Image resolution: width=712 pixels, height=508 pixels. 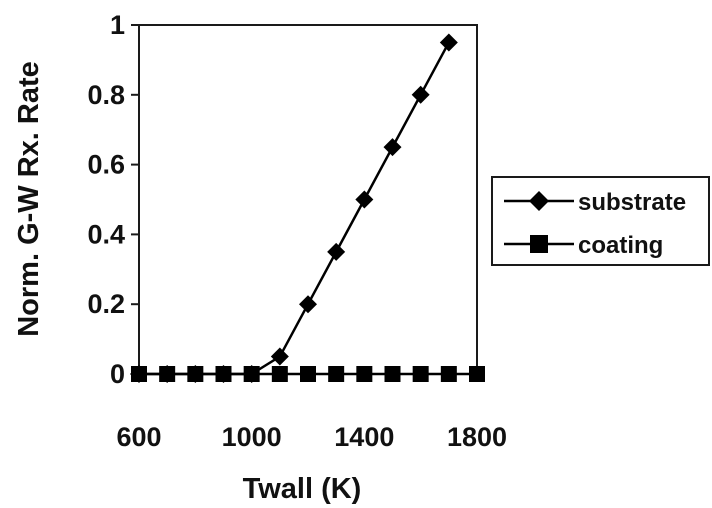 What do you see at coordinates (632, 202) in the screenshot?
I see `legend-label-substrate: substrate` at bounding box center [632, 202].